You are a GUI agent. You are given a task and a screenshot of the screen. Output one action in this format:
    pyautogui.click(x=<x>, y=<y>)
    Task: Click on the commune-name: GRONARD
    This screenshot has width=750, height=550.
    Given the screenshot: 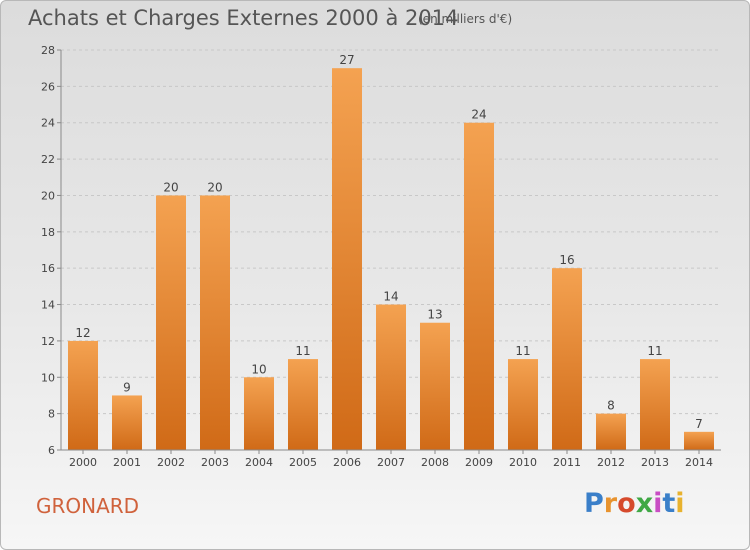 What is the action you would take?
    pyautogui.click(x=88, y=506)
    